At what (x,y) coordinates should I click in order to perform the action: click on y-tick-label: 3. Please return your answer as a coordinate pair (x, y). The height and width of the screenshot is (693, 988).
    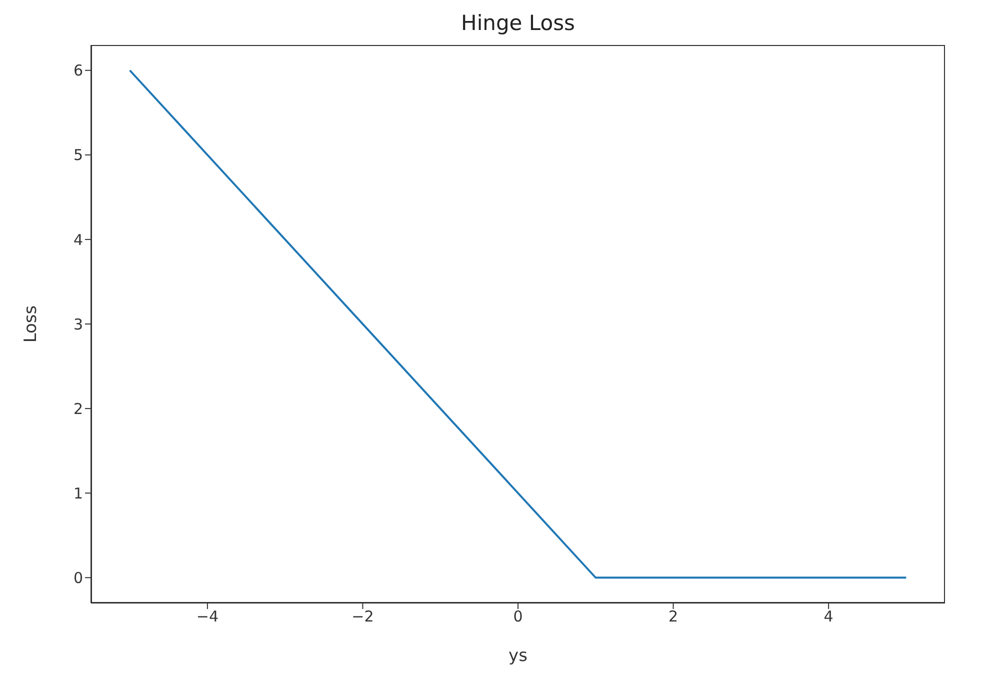
    Looking at the image, I should click on (78, 324).